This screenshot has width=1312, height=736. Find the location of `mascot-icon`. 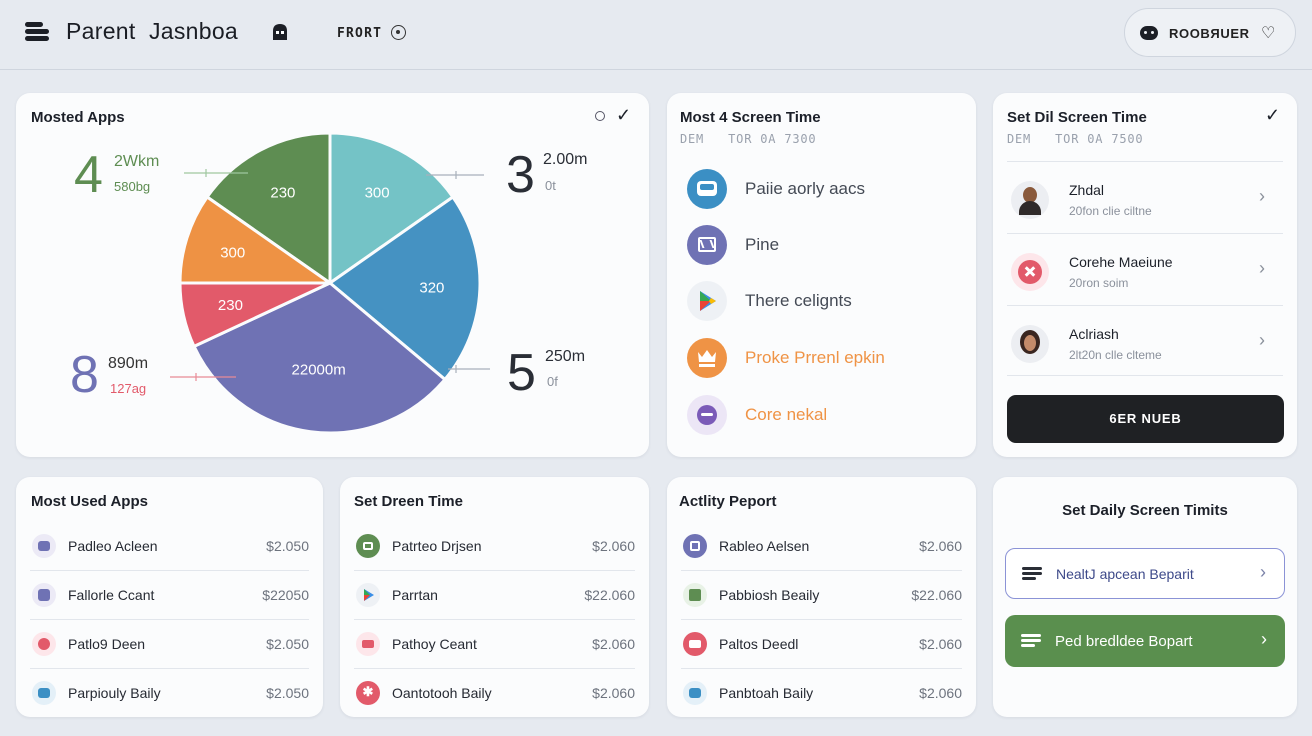

mascot-icon is located at coordinates (280, 32).